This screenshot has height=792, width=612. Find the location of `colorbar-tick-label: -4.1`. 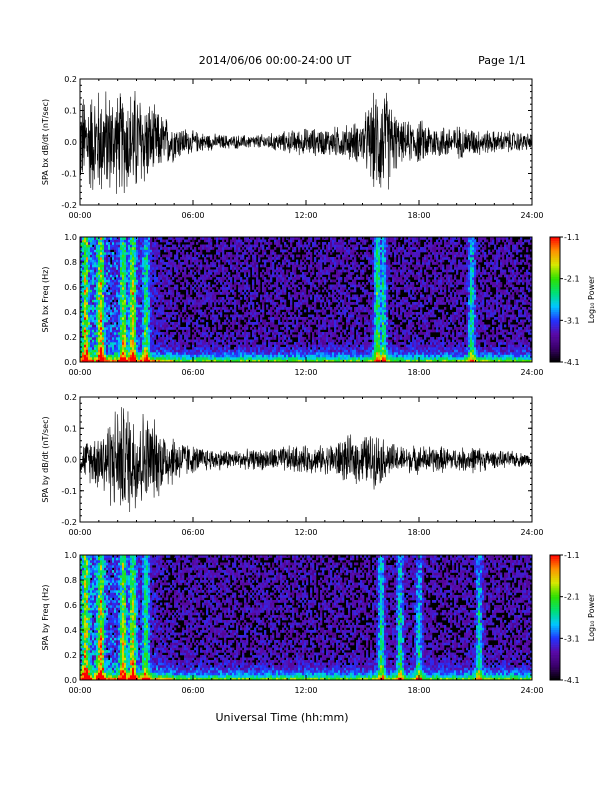

colorbar-tick-label: -4.1 is located at coordinates (572, 362).